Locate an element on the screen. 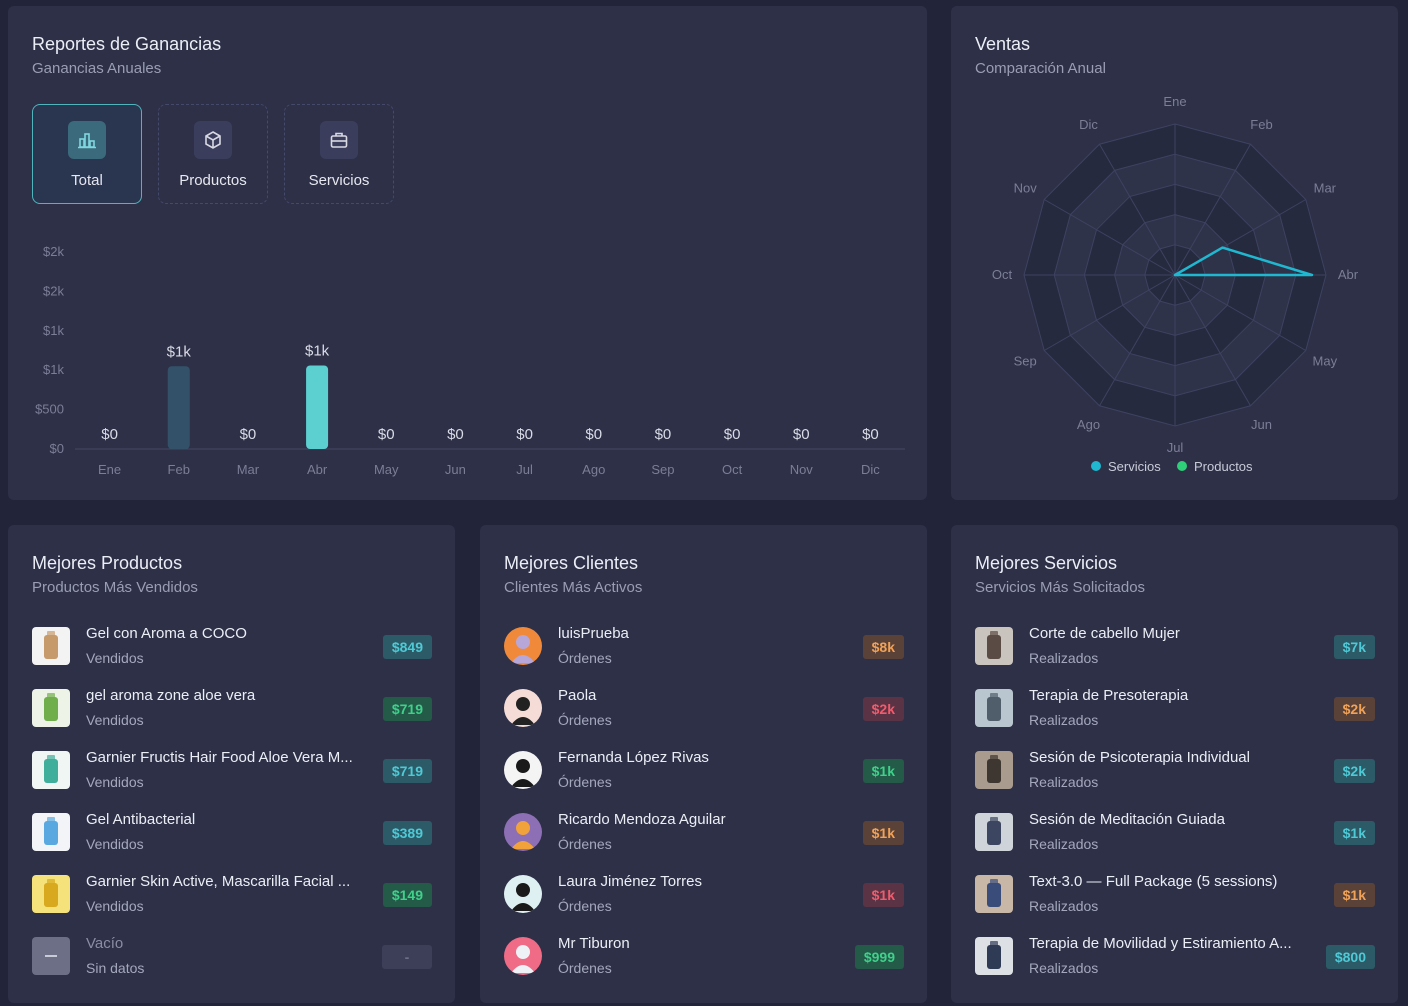 The height and width of the screenshot is (1006, 1408). legend-label: Productos is located at coordinates (1223, 466).